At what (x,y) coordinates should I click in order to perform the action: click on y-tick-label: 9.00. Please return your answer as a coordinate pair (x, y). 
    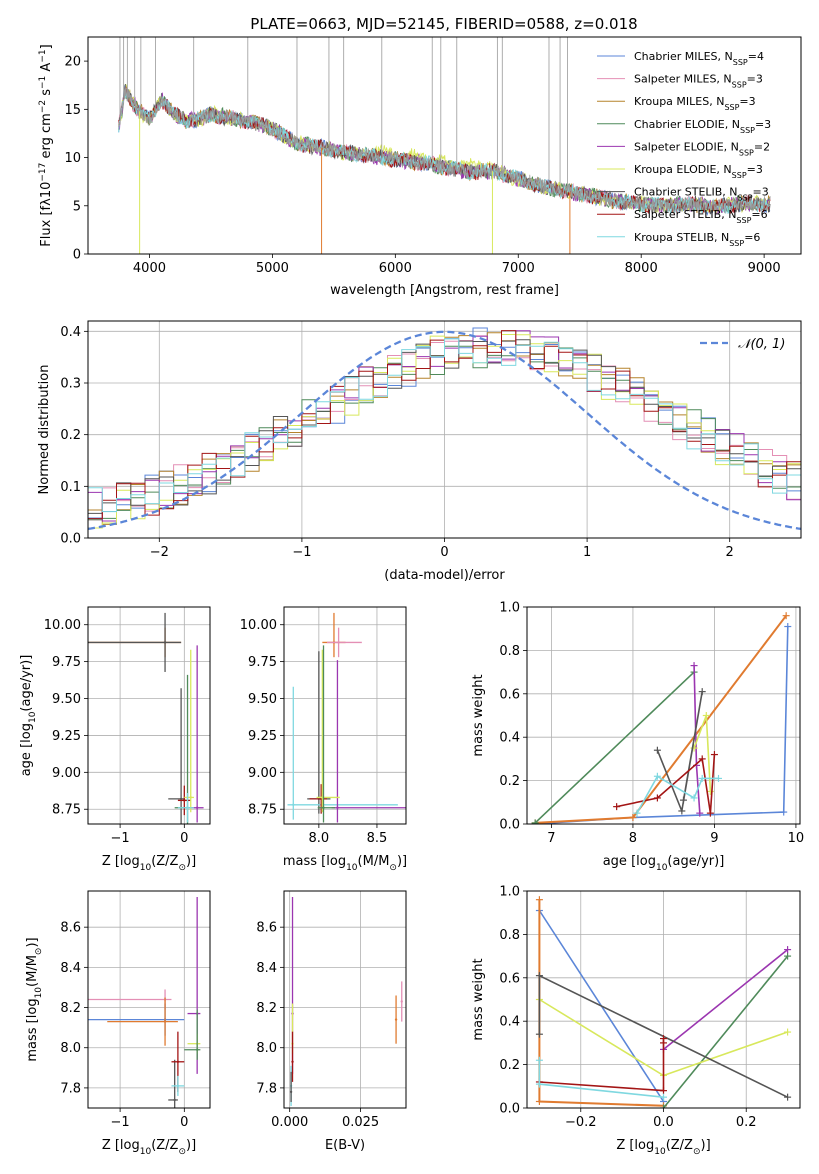
    Looking at the image, I should click on (66, 773).